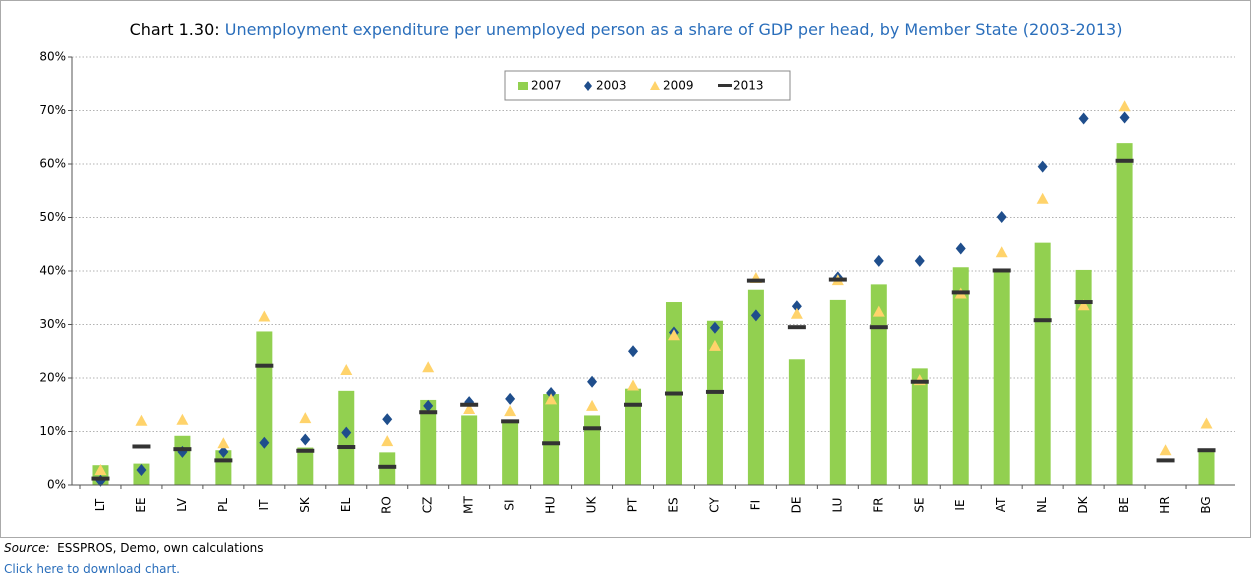 The height and width of the screenshot is (578, 1252). I want to click on x-tick-label: RO, so click(387, 505).